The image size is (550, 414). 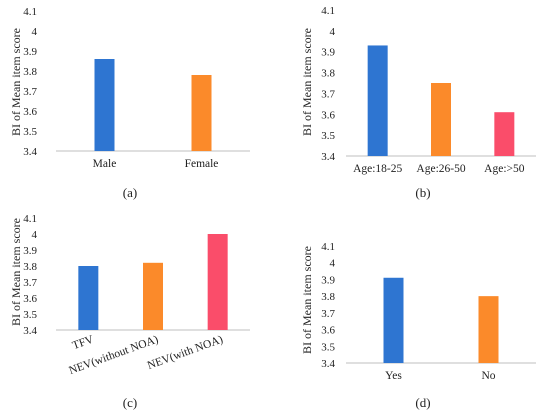 I want to click on y-tick-label-a-1: 3.5, so click(x=30, y=132).